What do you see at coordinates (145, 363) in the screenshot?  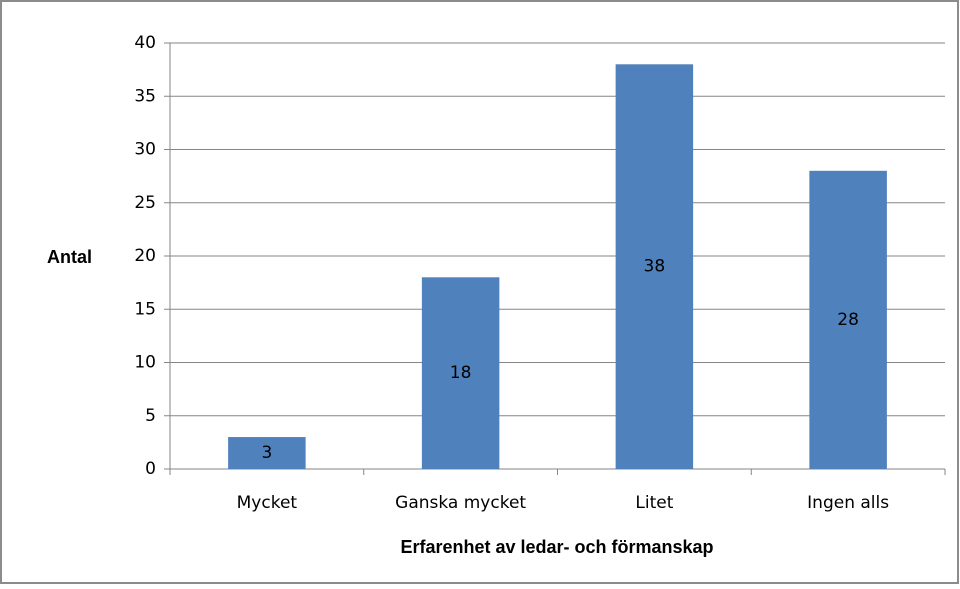 I see `y-tick-label: 10` at bounding box center [145, 363].